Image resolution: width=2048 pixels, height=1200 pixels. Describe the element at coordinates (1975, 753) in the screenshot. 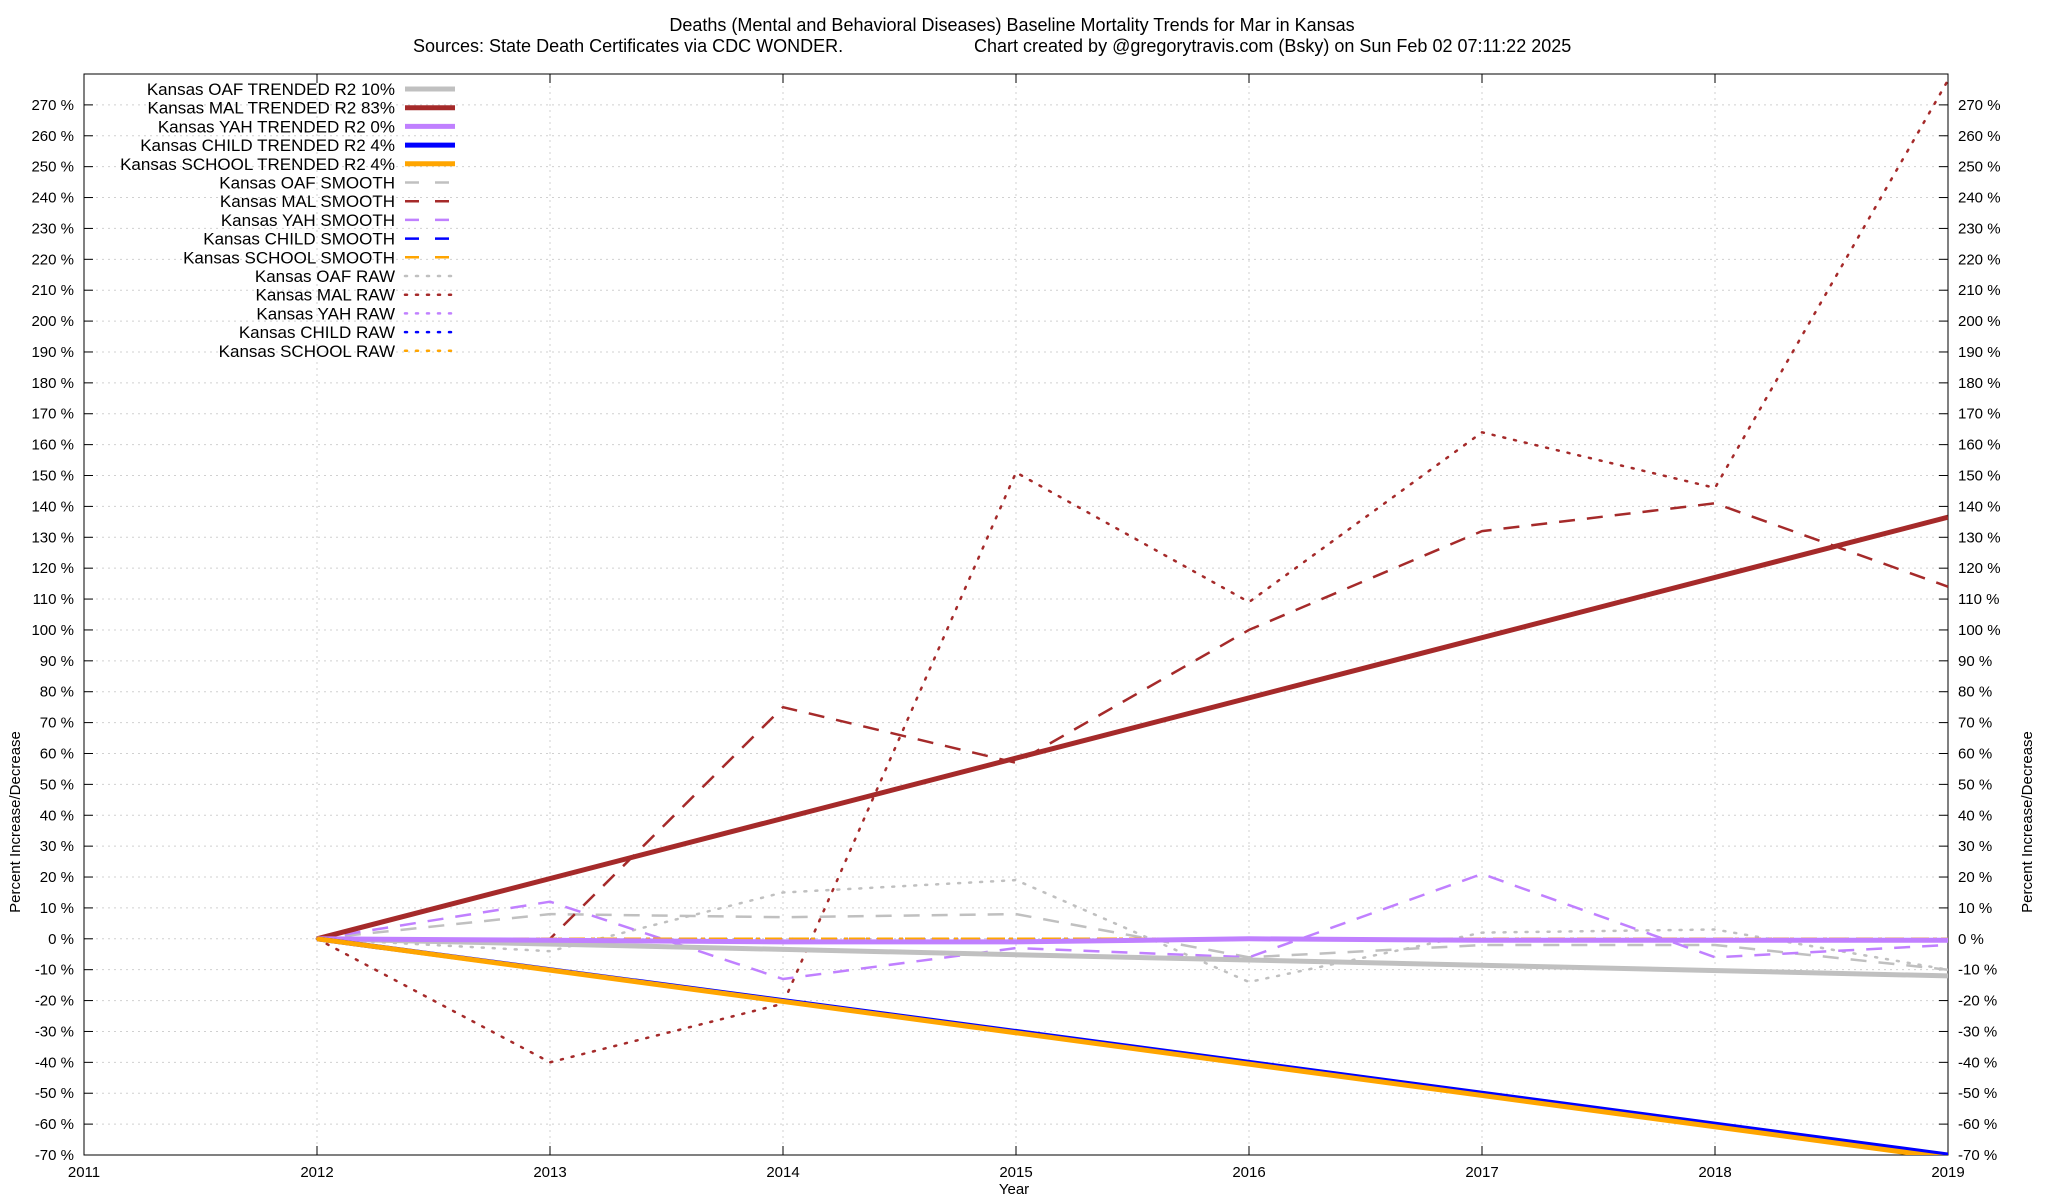

I see `y-tick-label-right: 60 %` at that location.